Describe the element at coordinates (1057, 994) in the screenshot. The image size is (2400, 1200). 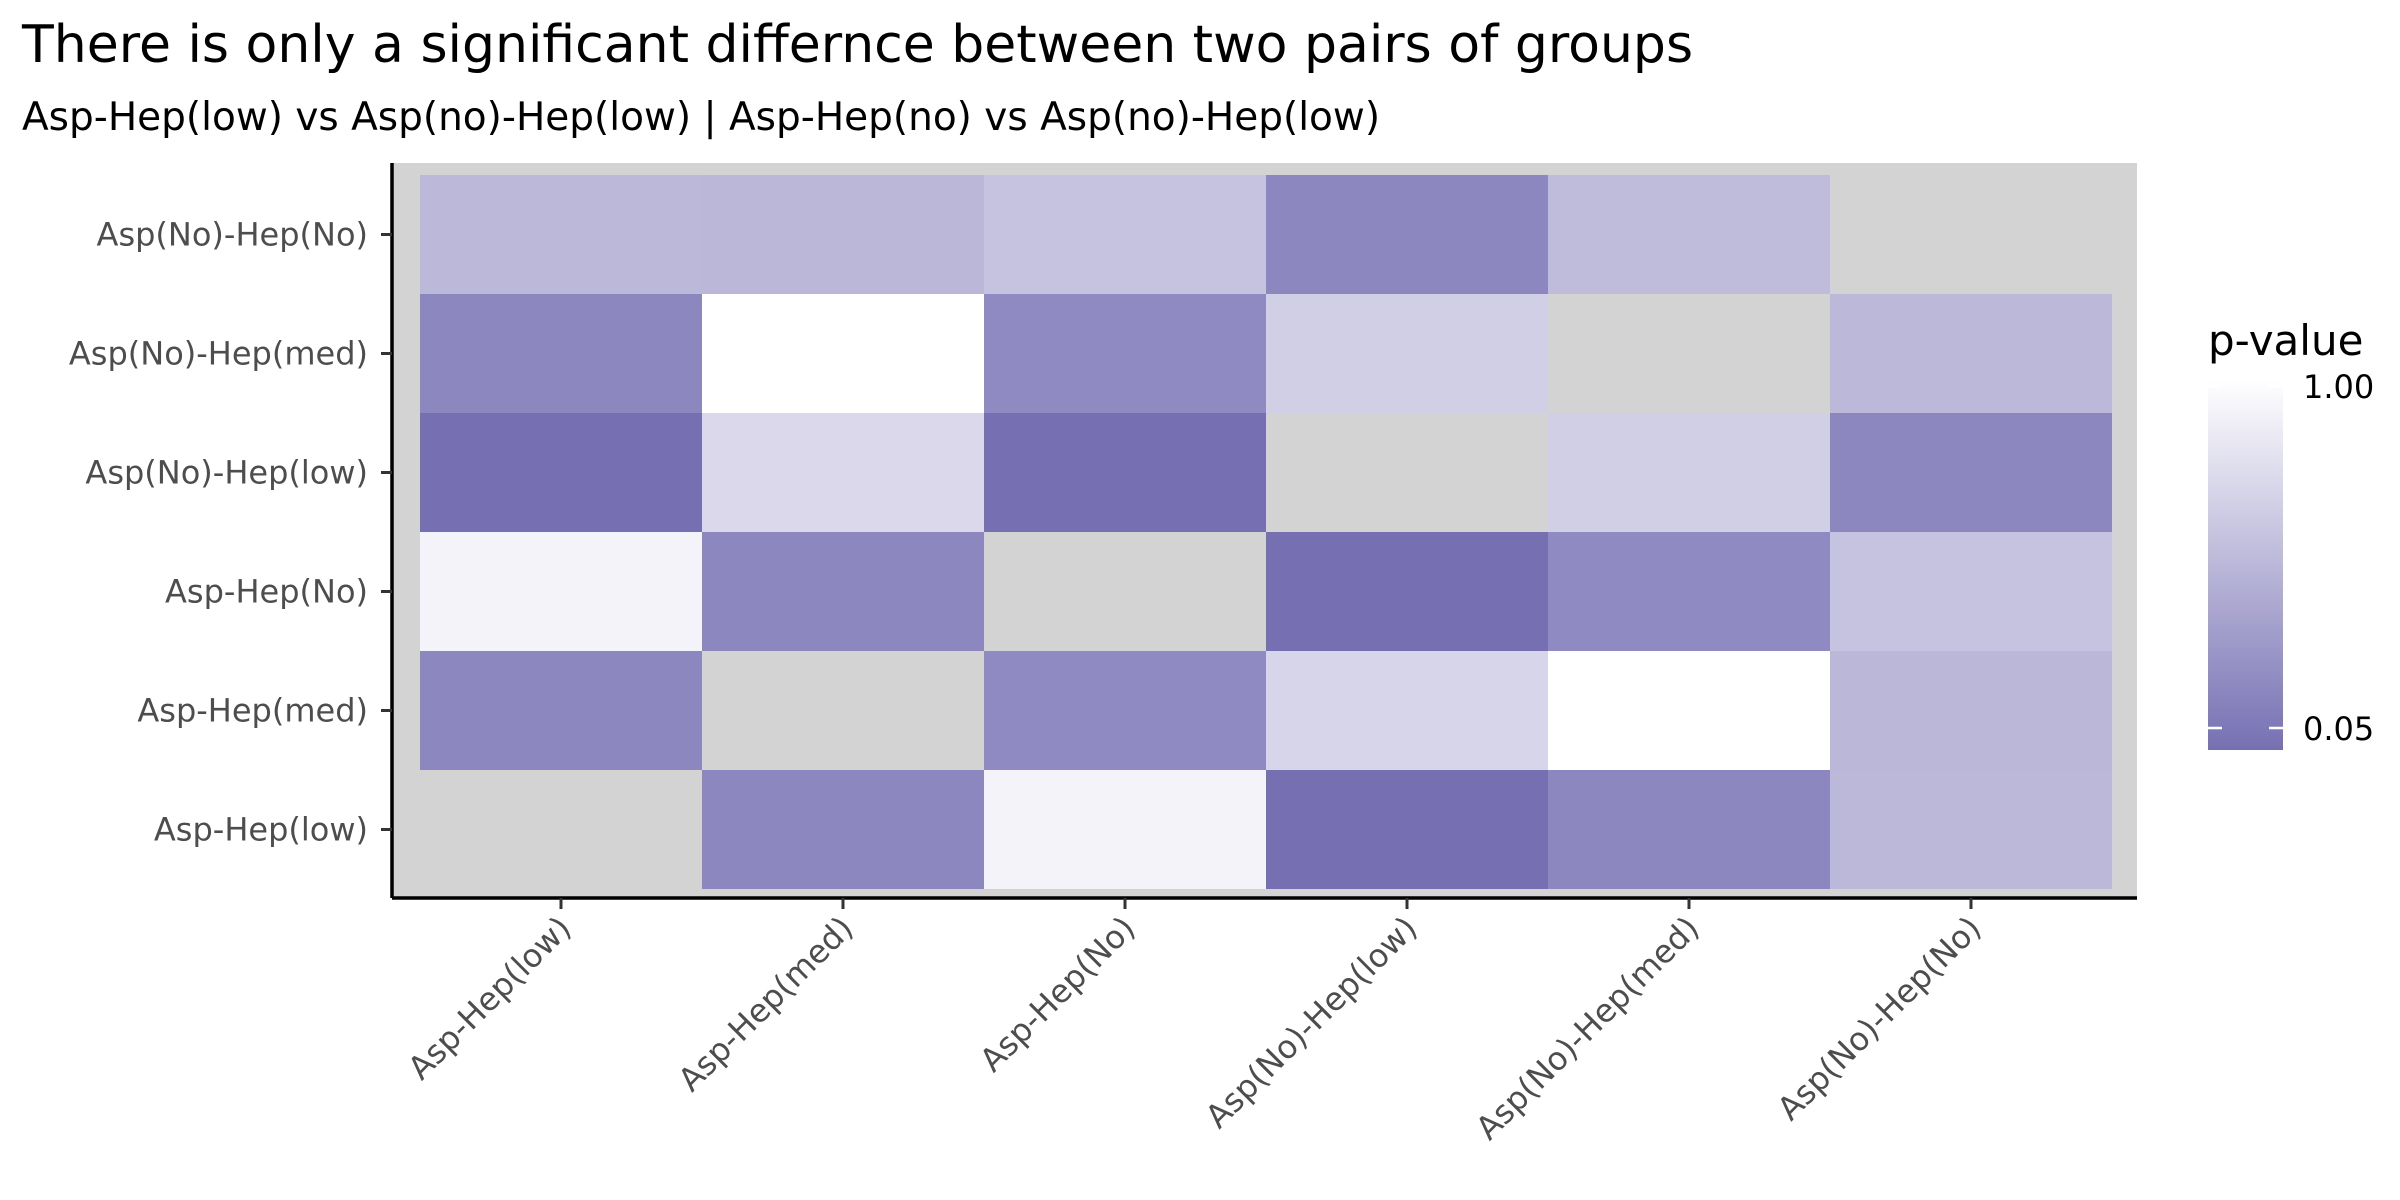
I see `x-tick-label: Asp-Hep(No)` at that location.